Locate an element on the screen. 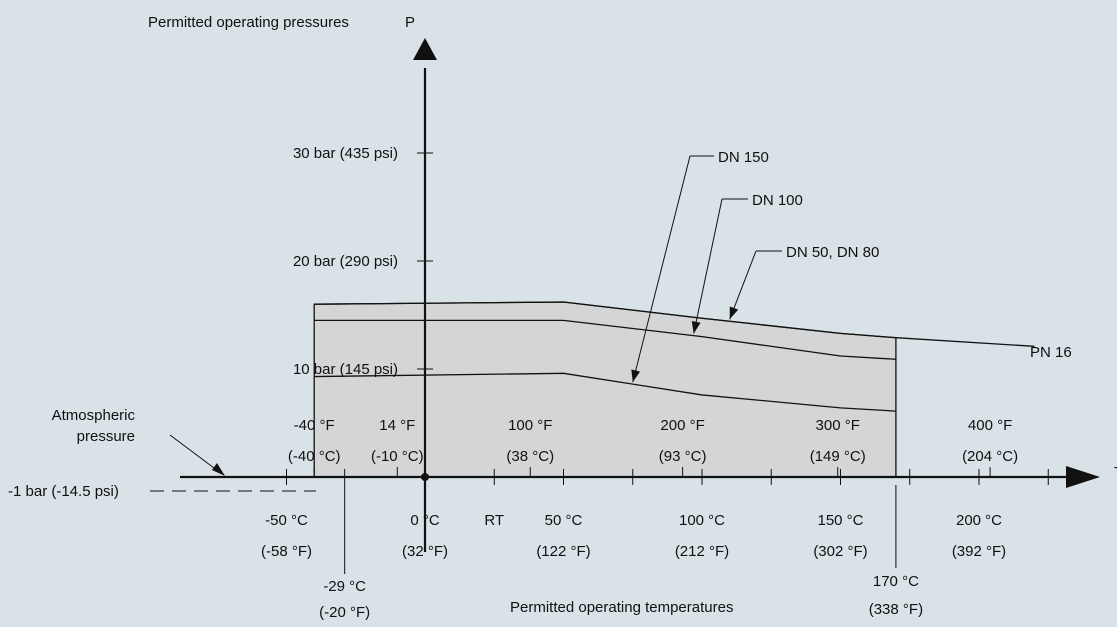 This screenshot has height=627, width=1117. fahrenheit-sub-label-93-c: (93 °C) is located at coordinates (683, 456).